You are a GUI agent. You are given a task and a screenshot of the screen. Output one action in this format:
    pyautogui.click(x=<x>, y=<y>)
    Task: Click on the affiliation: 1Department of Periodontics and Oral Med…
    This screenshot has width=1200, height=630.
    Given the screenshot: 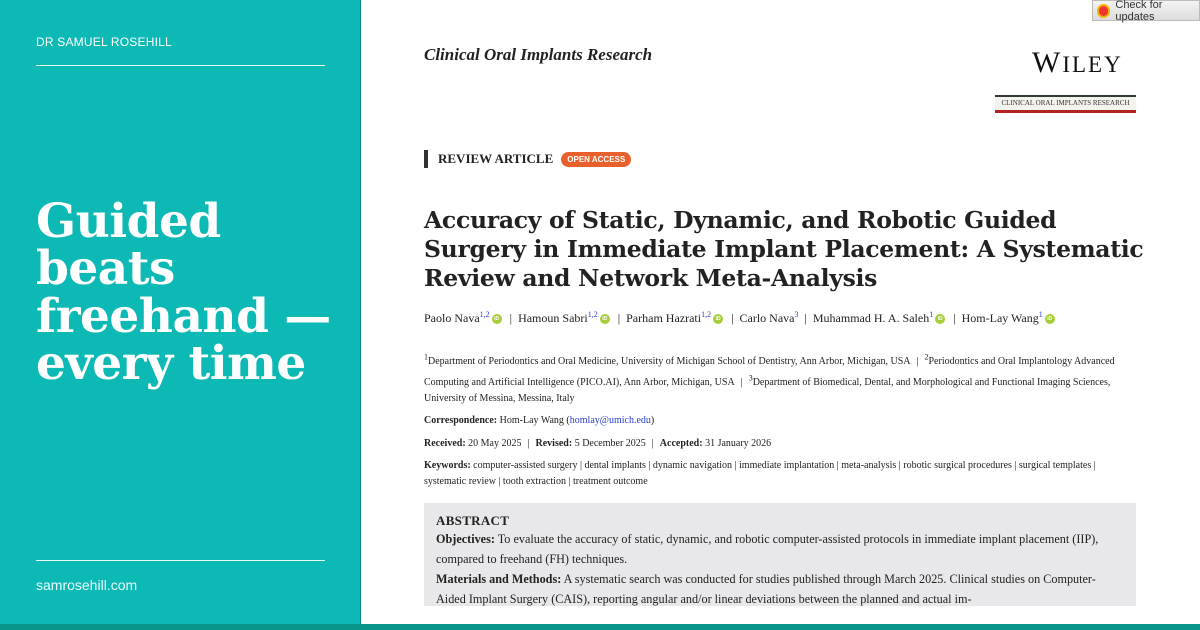 What is the action you would take?
    pyautogui.click(x=667, y=360)
    